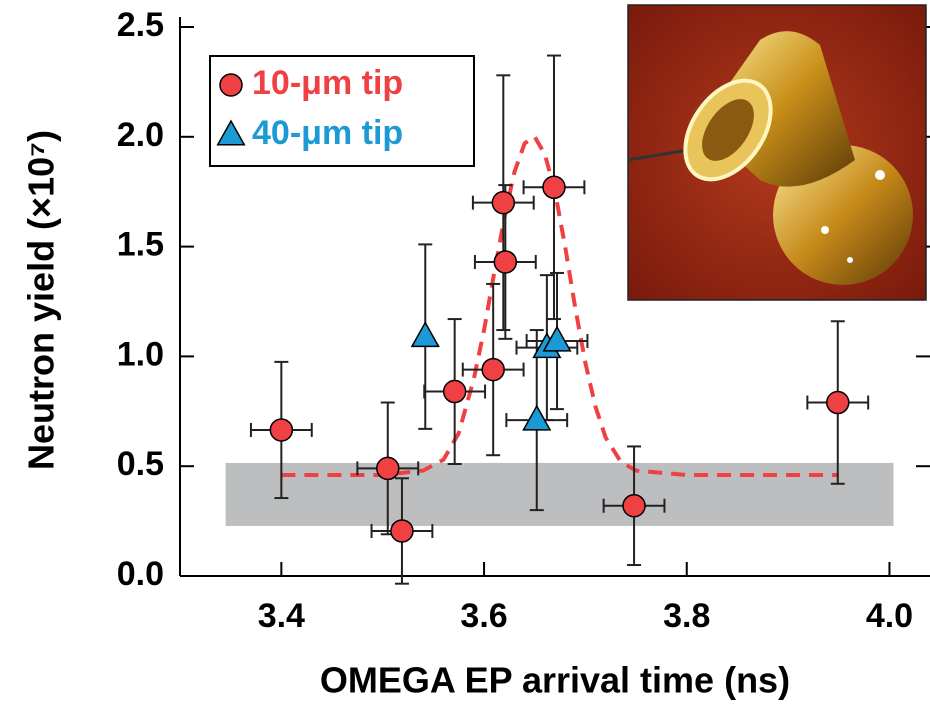  What do you see at coordinates (140, 245) in the screenshot?
I see `y-tick-label: 1.5` at bounding box center [140, 245].